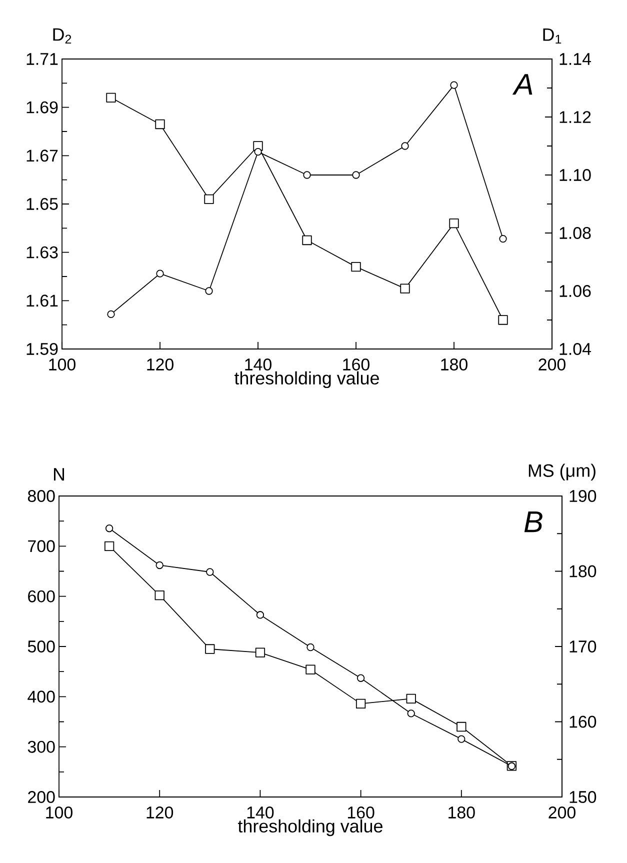 This screenshot has height=863, width=627. Describe the element at coordinates (42, 107) in the screenshot. I see `y-tick-label: 1.69` at that location.